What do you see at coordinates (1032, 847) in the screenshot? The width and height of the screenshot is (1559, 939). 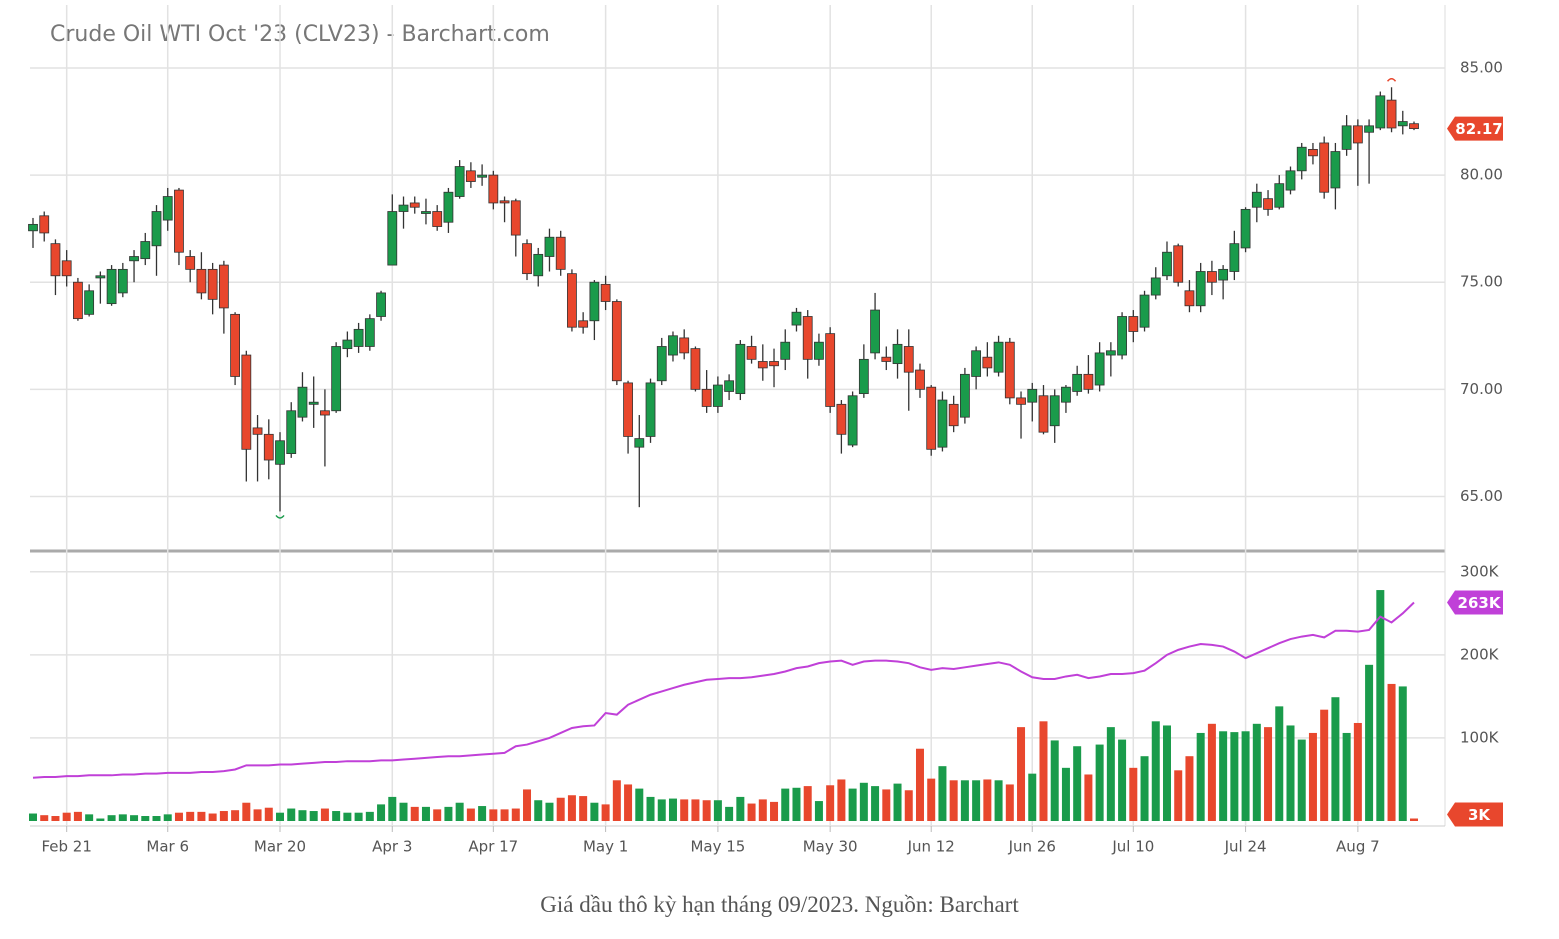 I see `x-tick-label: Jun 26` at bounding box center [1032, 847].